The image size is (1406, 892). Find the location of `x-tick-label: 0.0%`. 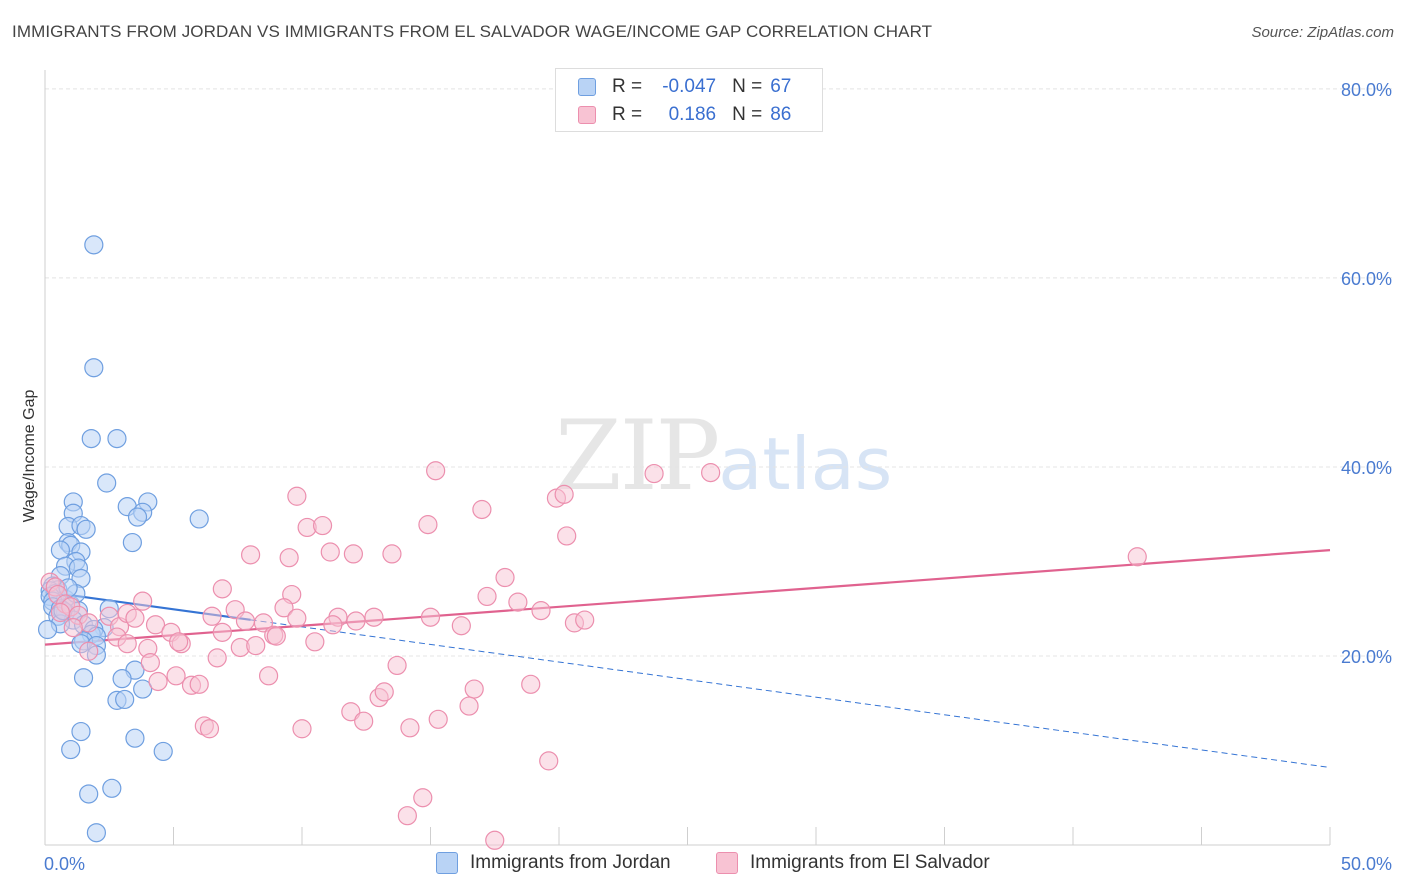

x-tick-label: 0.0% is located at coordinates (64, 864).